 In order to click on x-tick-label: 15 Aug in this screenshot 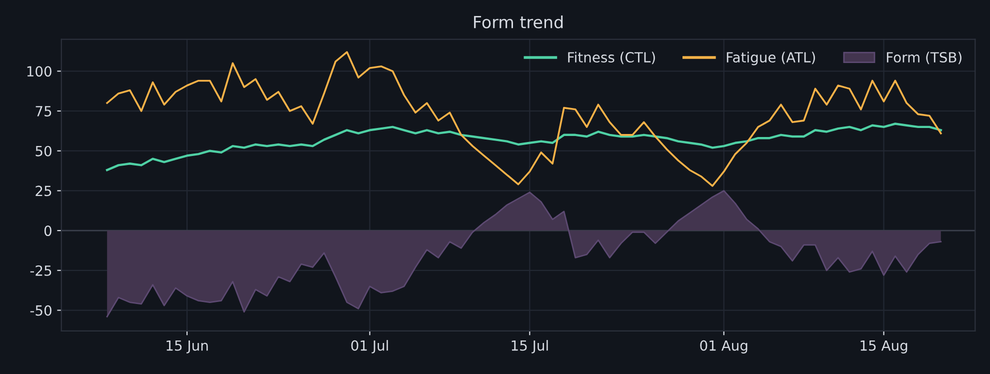, I will do `click(884, 347)`.